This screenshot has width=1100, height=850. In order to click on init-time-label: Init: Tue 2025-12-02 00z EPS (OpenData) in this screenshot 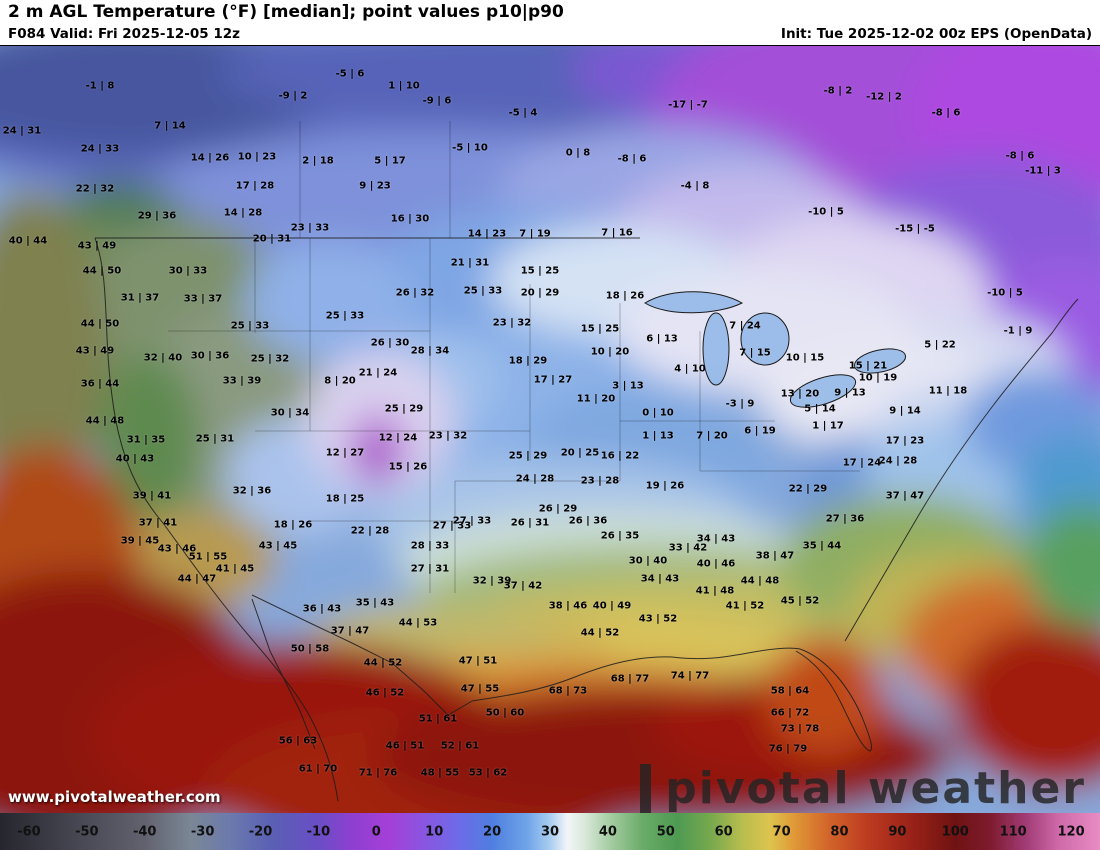, I will do `click(936, 34)`.